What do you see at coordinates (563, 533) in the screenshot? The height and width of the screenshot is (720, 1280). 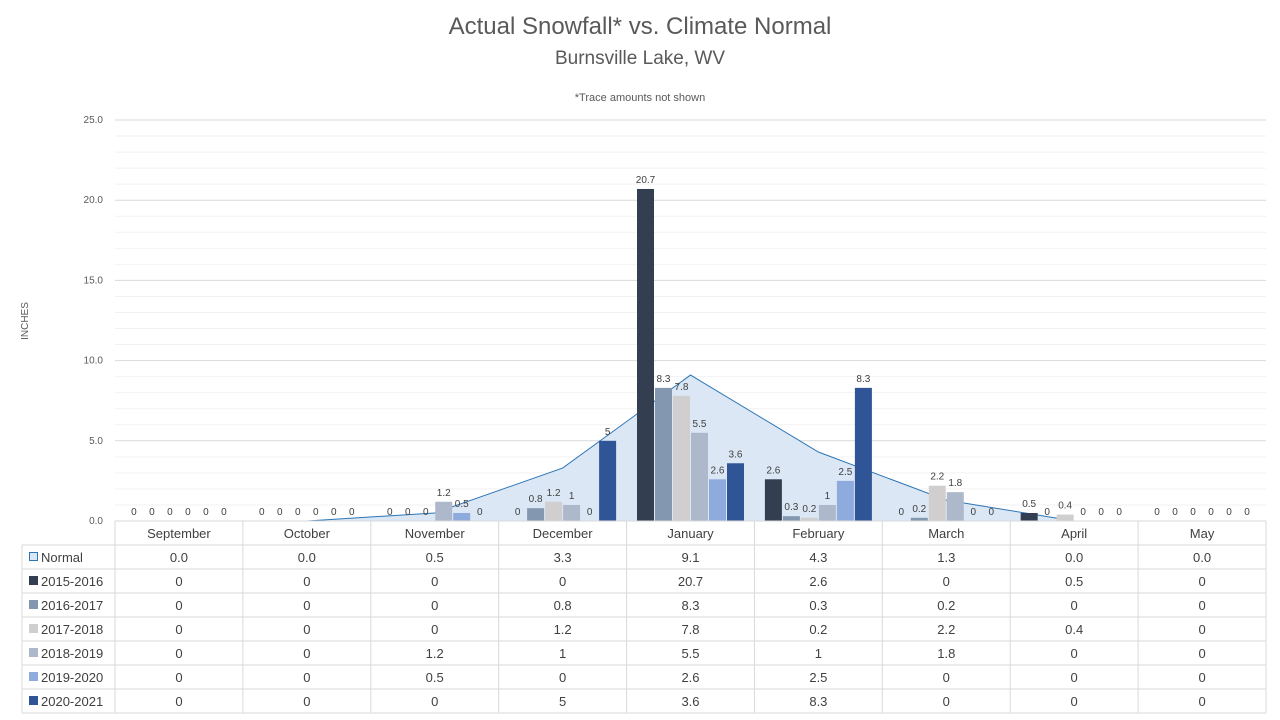 I see `category-label: December` at bounding box center [563, 533].